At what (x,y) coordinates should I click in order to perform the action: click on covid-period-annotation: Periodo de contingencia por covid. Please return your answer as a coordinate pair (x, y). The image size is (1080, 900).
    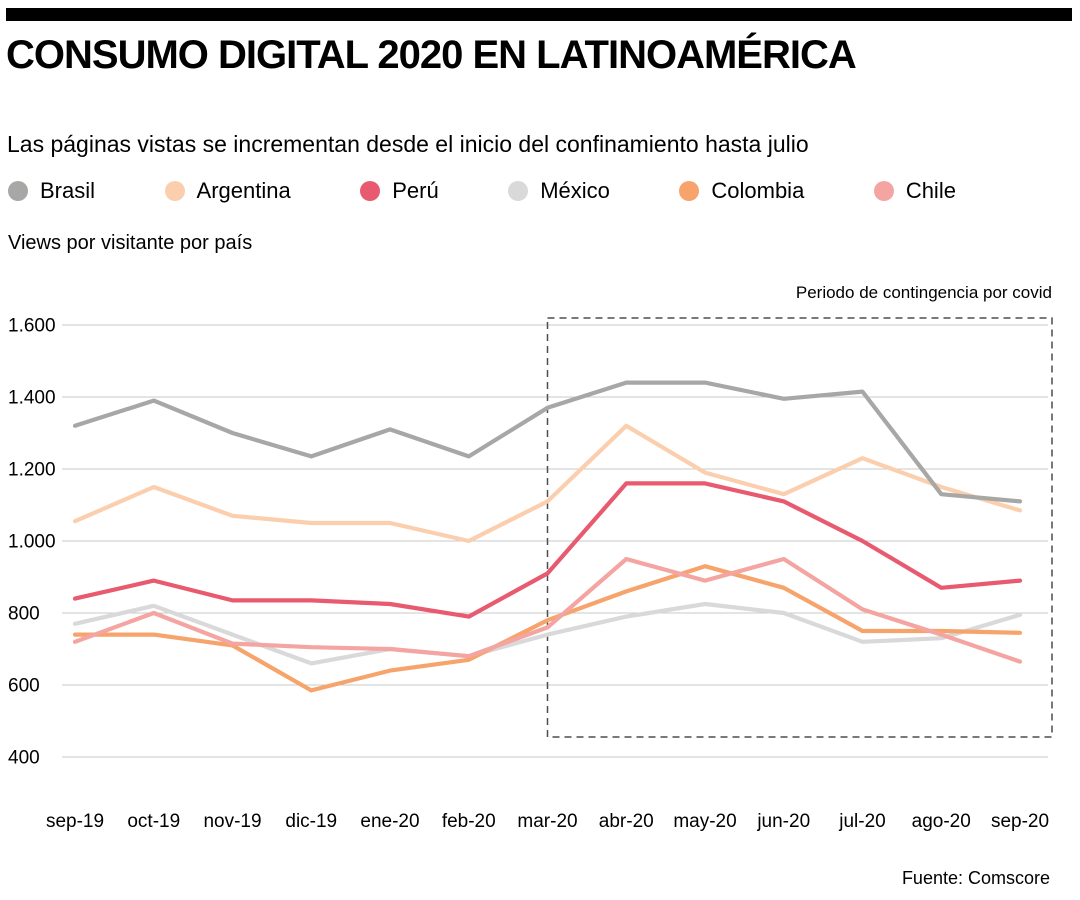
    Looking at the image, I should click on (923, 292).